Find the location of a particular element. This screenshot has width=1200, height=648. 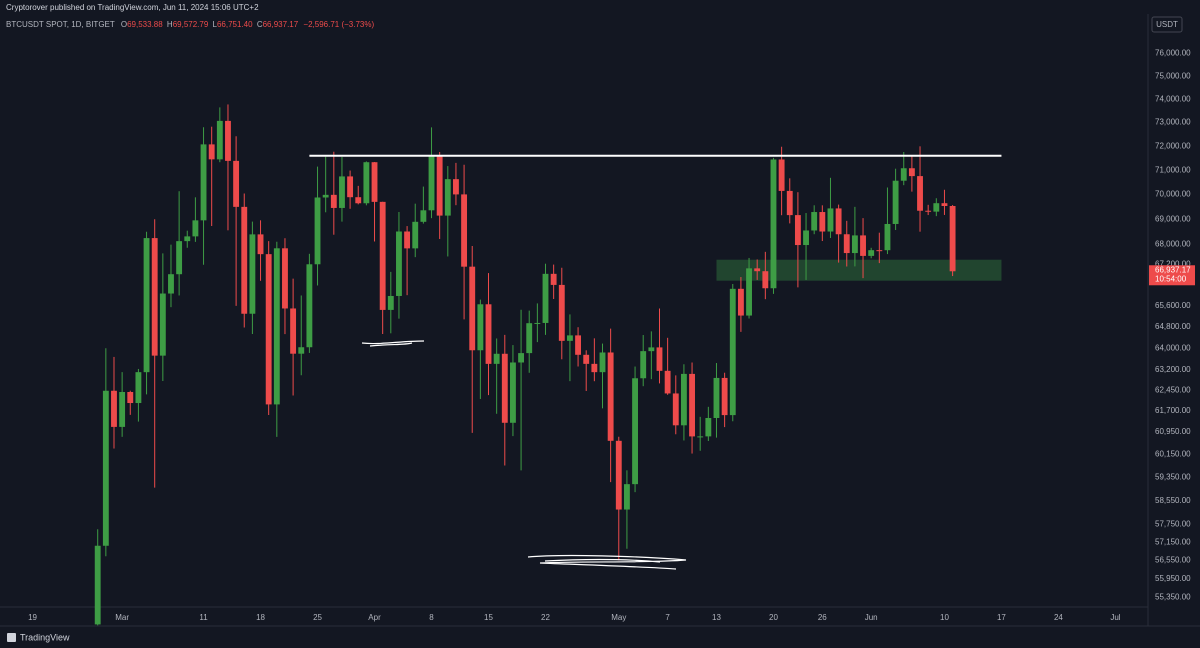

ohlc-key: L is located at coordinates (215, 24).